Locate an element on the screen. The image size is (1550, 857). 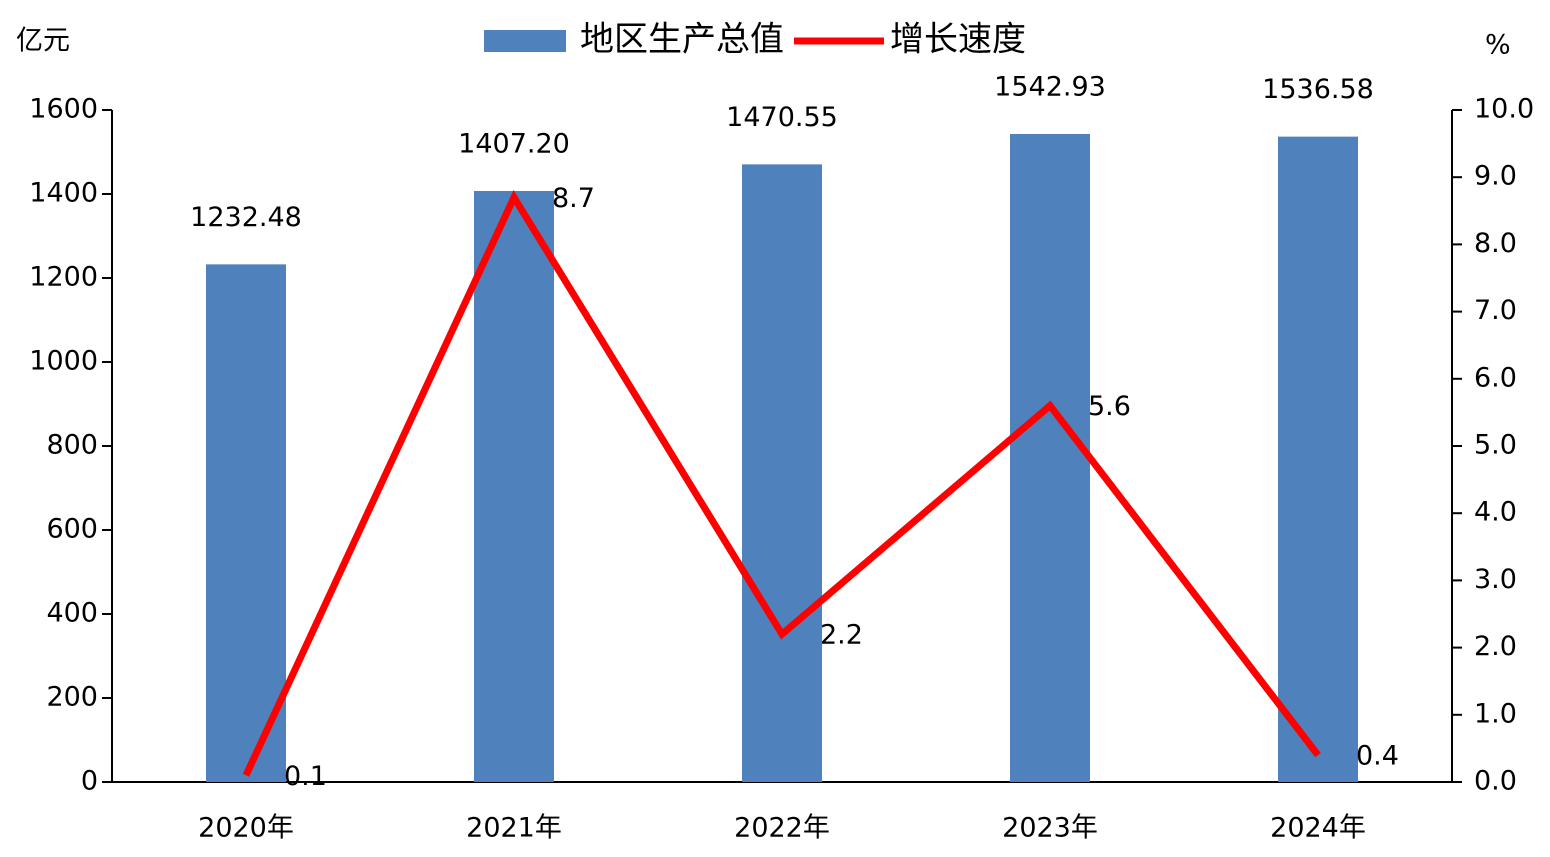
y2-tick-label: 0.0 is located at coordinates (1495, 781).